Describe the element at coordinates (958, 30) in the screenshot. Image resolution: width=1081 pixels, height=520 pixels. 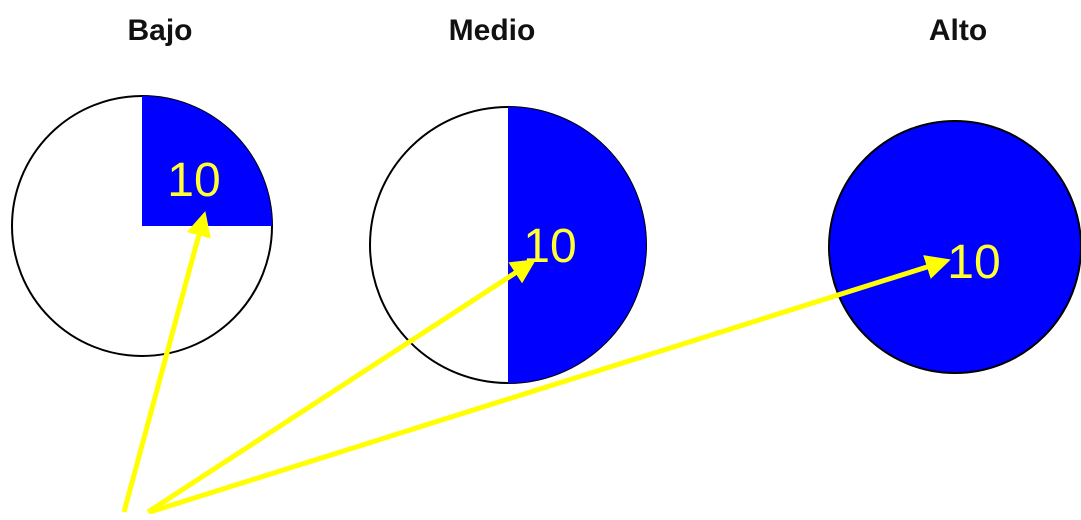
I see `heading-alto: Alto` at that location.